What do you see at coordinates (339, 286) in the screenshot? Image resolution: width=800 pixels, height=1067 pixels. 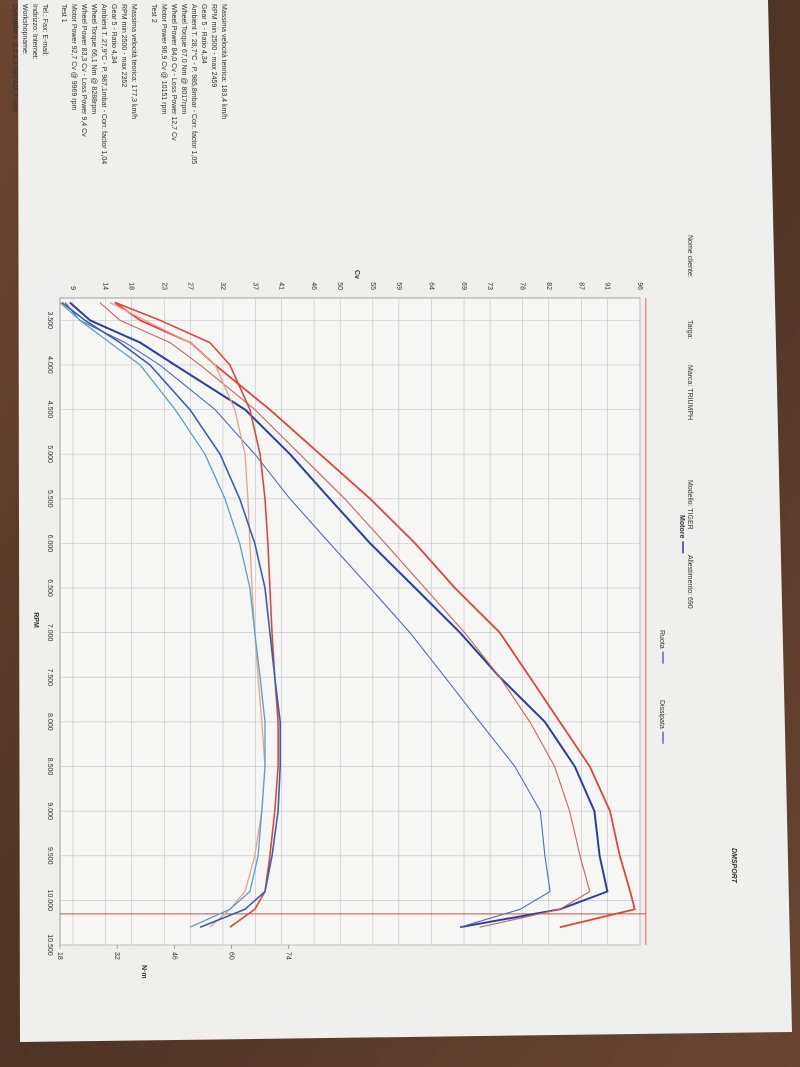 I see `y-tick-label: 50` at bounding box center [339, 286].